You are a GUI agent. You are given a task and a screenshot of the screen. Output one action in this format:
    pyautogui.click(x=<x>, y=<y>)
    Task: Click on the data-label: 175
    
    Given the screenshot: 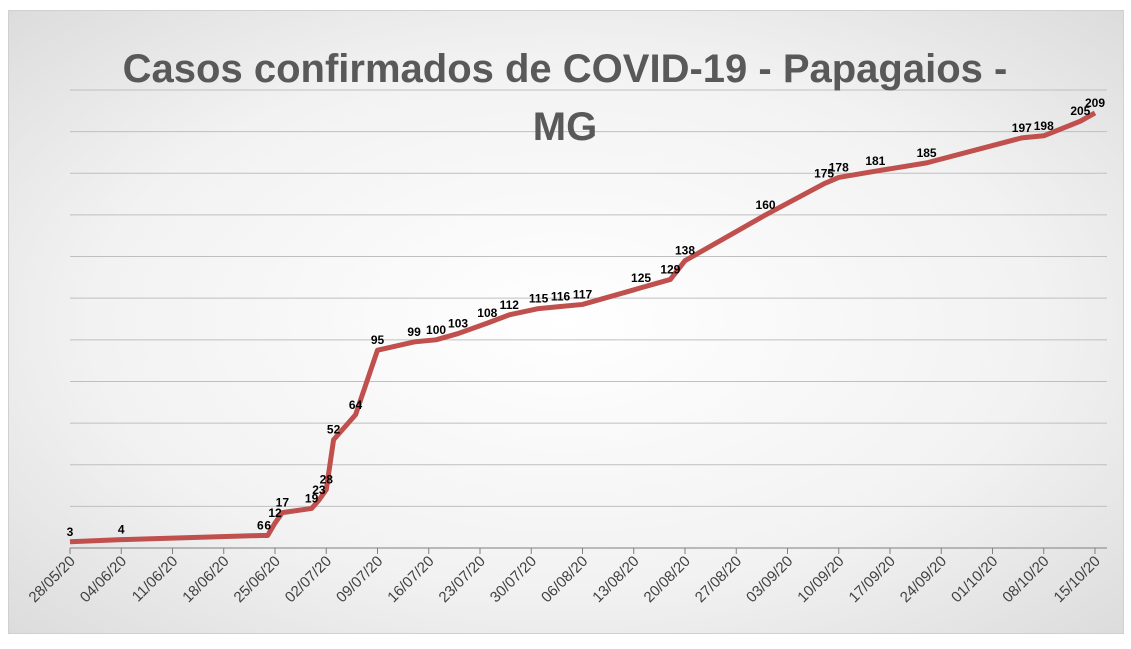 What is the action you would take?
    pyautogui.click(x=824, y=174)
    